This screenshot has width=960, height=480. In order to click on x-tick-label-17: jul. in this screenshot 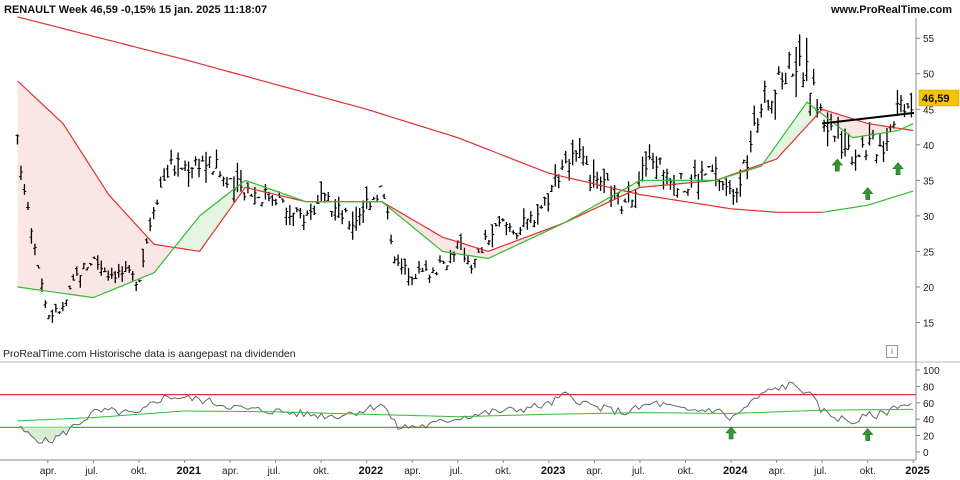, I will do `click(820, 471)`.